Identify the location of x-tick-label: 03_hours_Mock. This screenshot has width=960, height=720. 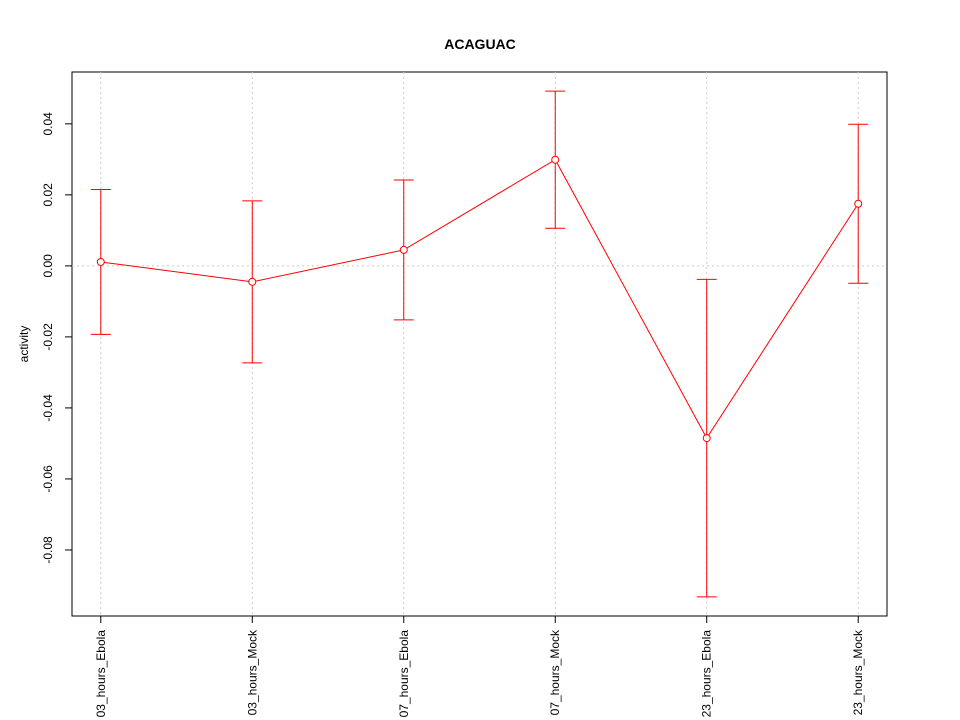
(252, 672).